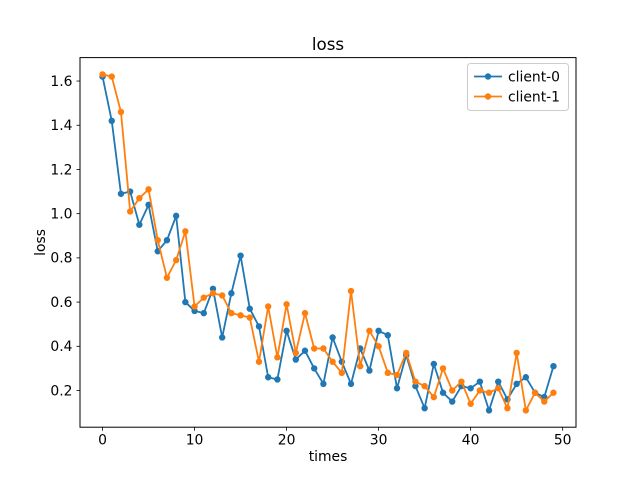 This screenshot has height=484, width=640. I want to click on x-axis-label: times, so click(328, 457).